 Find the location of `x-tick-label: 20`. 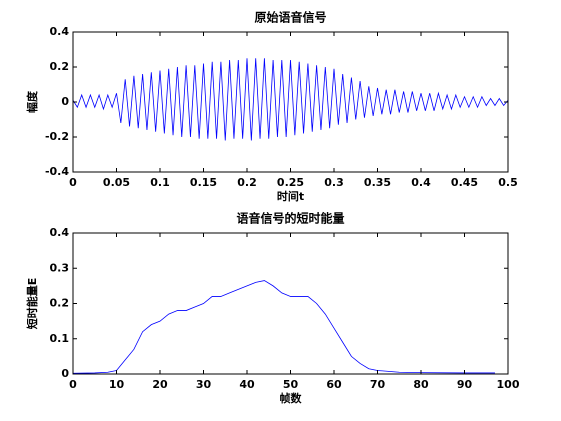

x-tick-label: 20 is located at coordinates (160, 384).